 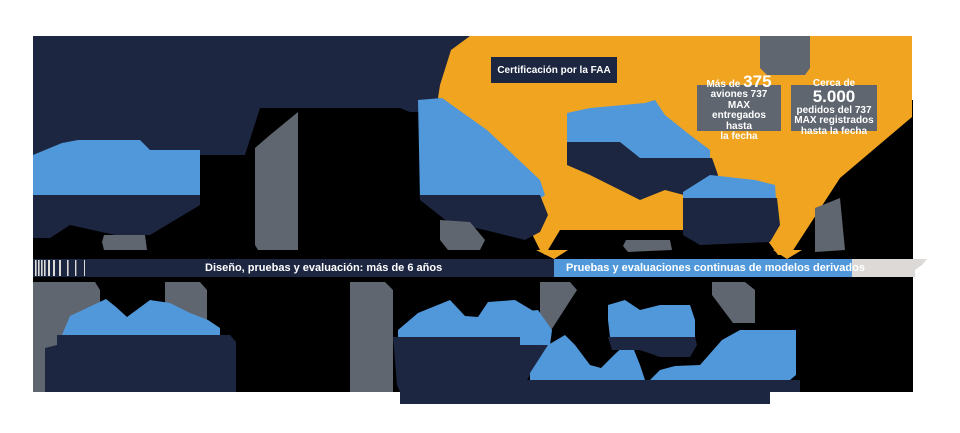 What do you see at coordinates (600, 392) in the screenshot?
I see `navy-footer` at bounding box center [600, 392].